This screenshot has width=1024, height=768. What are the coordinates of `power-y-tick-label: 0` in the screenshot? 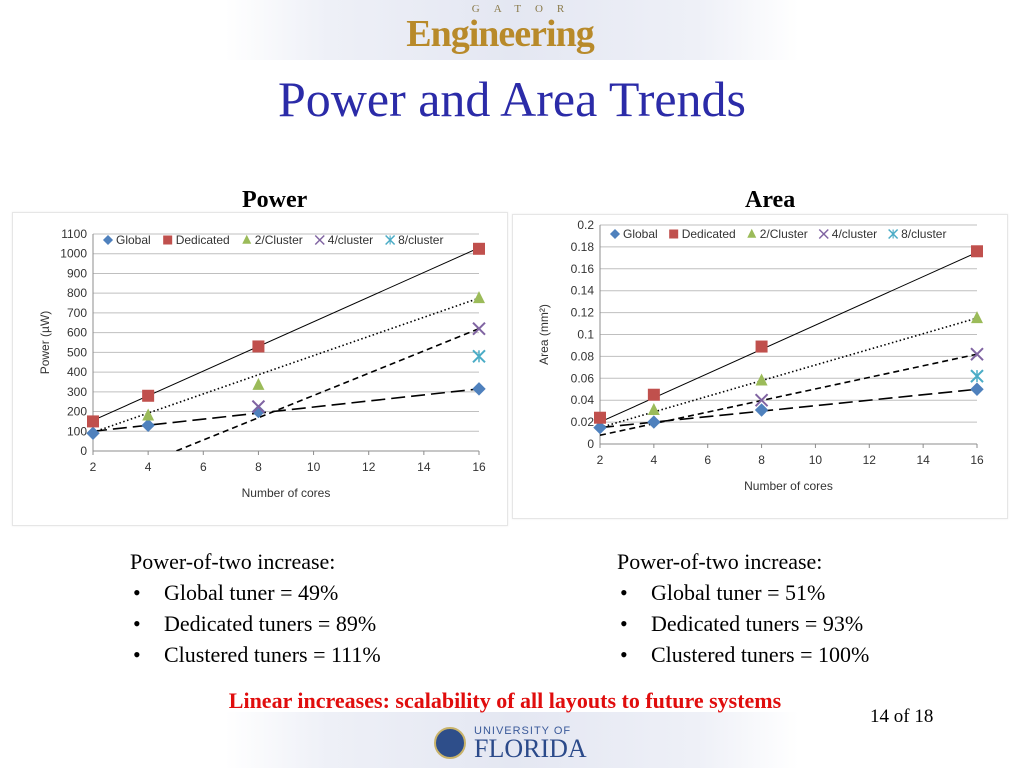 It's located at (83, 451).